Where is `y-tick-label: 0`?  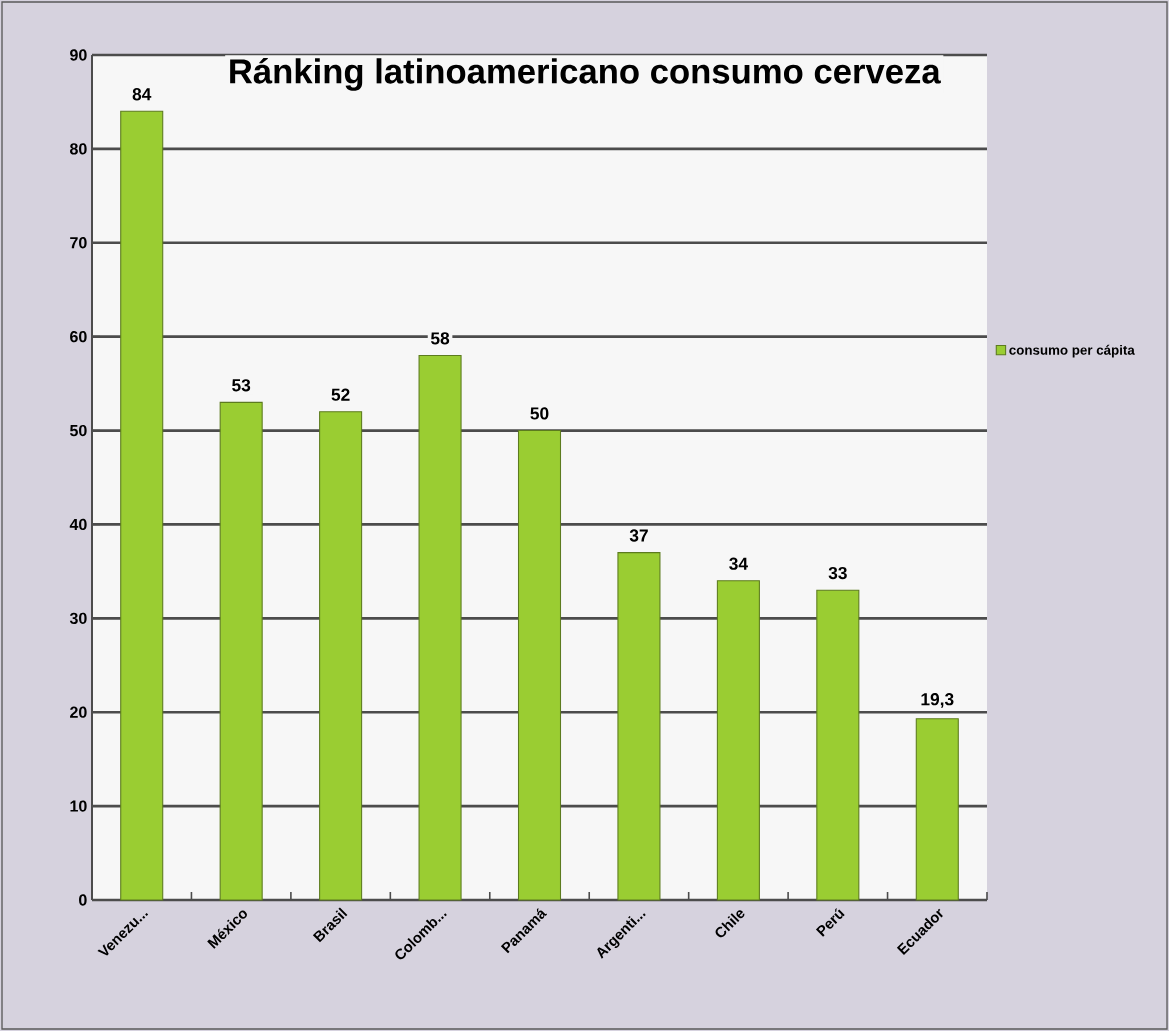 y-tick-label: 0 is located at coordinates (83, 900).